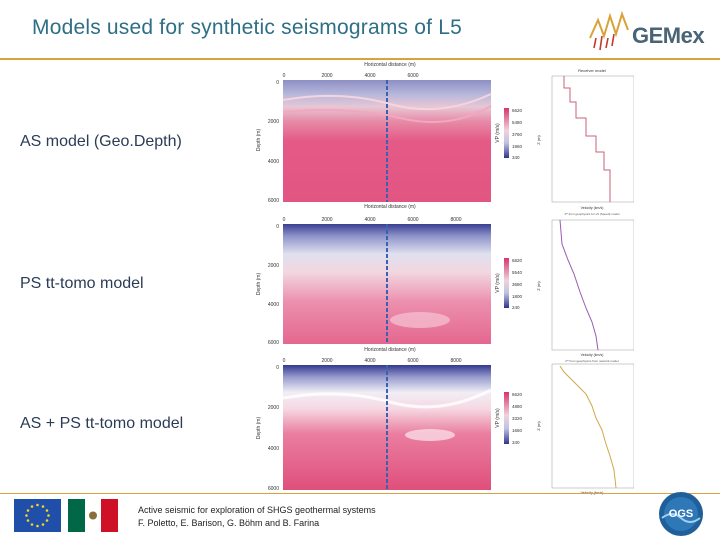  What do you see at coordinates (102, 423) in the screenshot?
I see `model-label-as-ps: AS + PS tt-tomo model` at bounding box center [102, 423].